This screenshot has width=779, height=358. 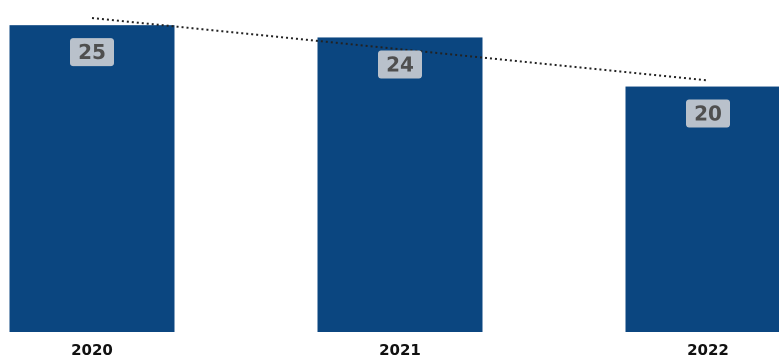 I want to click on data-label-2020: 25, so click(x=92, y=52).